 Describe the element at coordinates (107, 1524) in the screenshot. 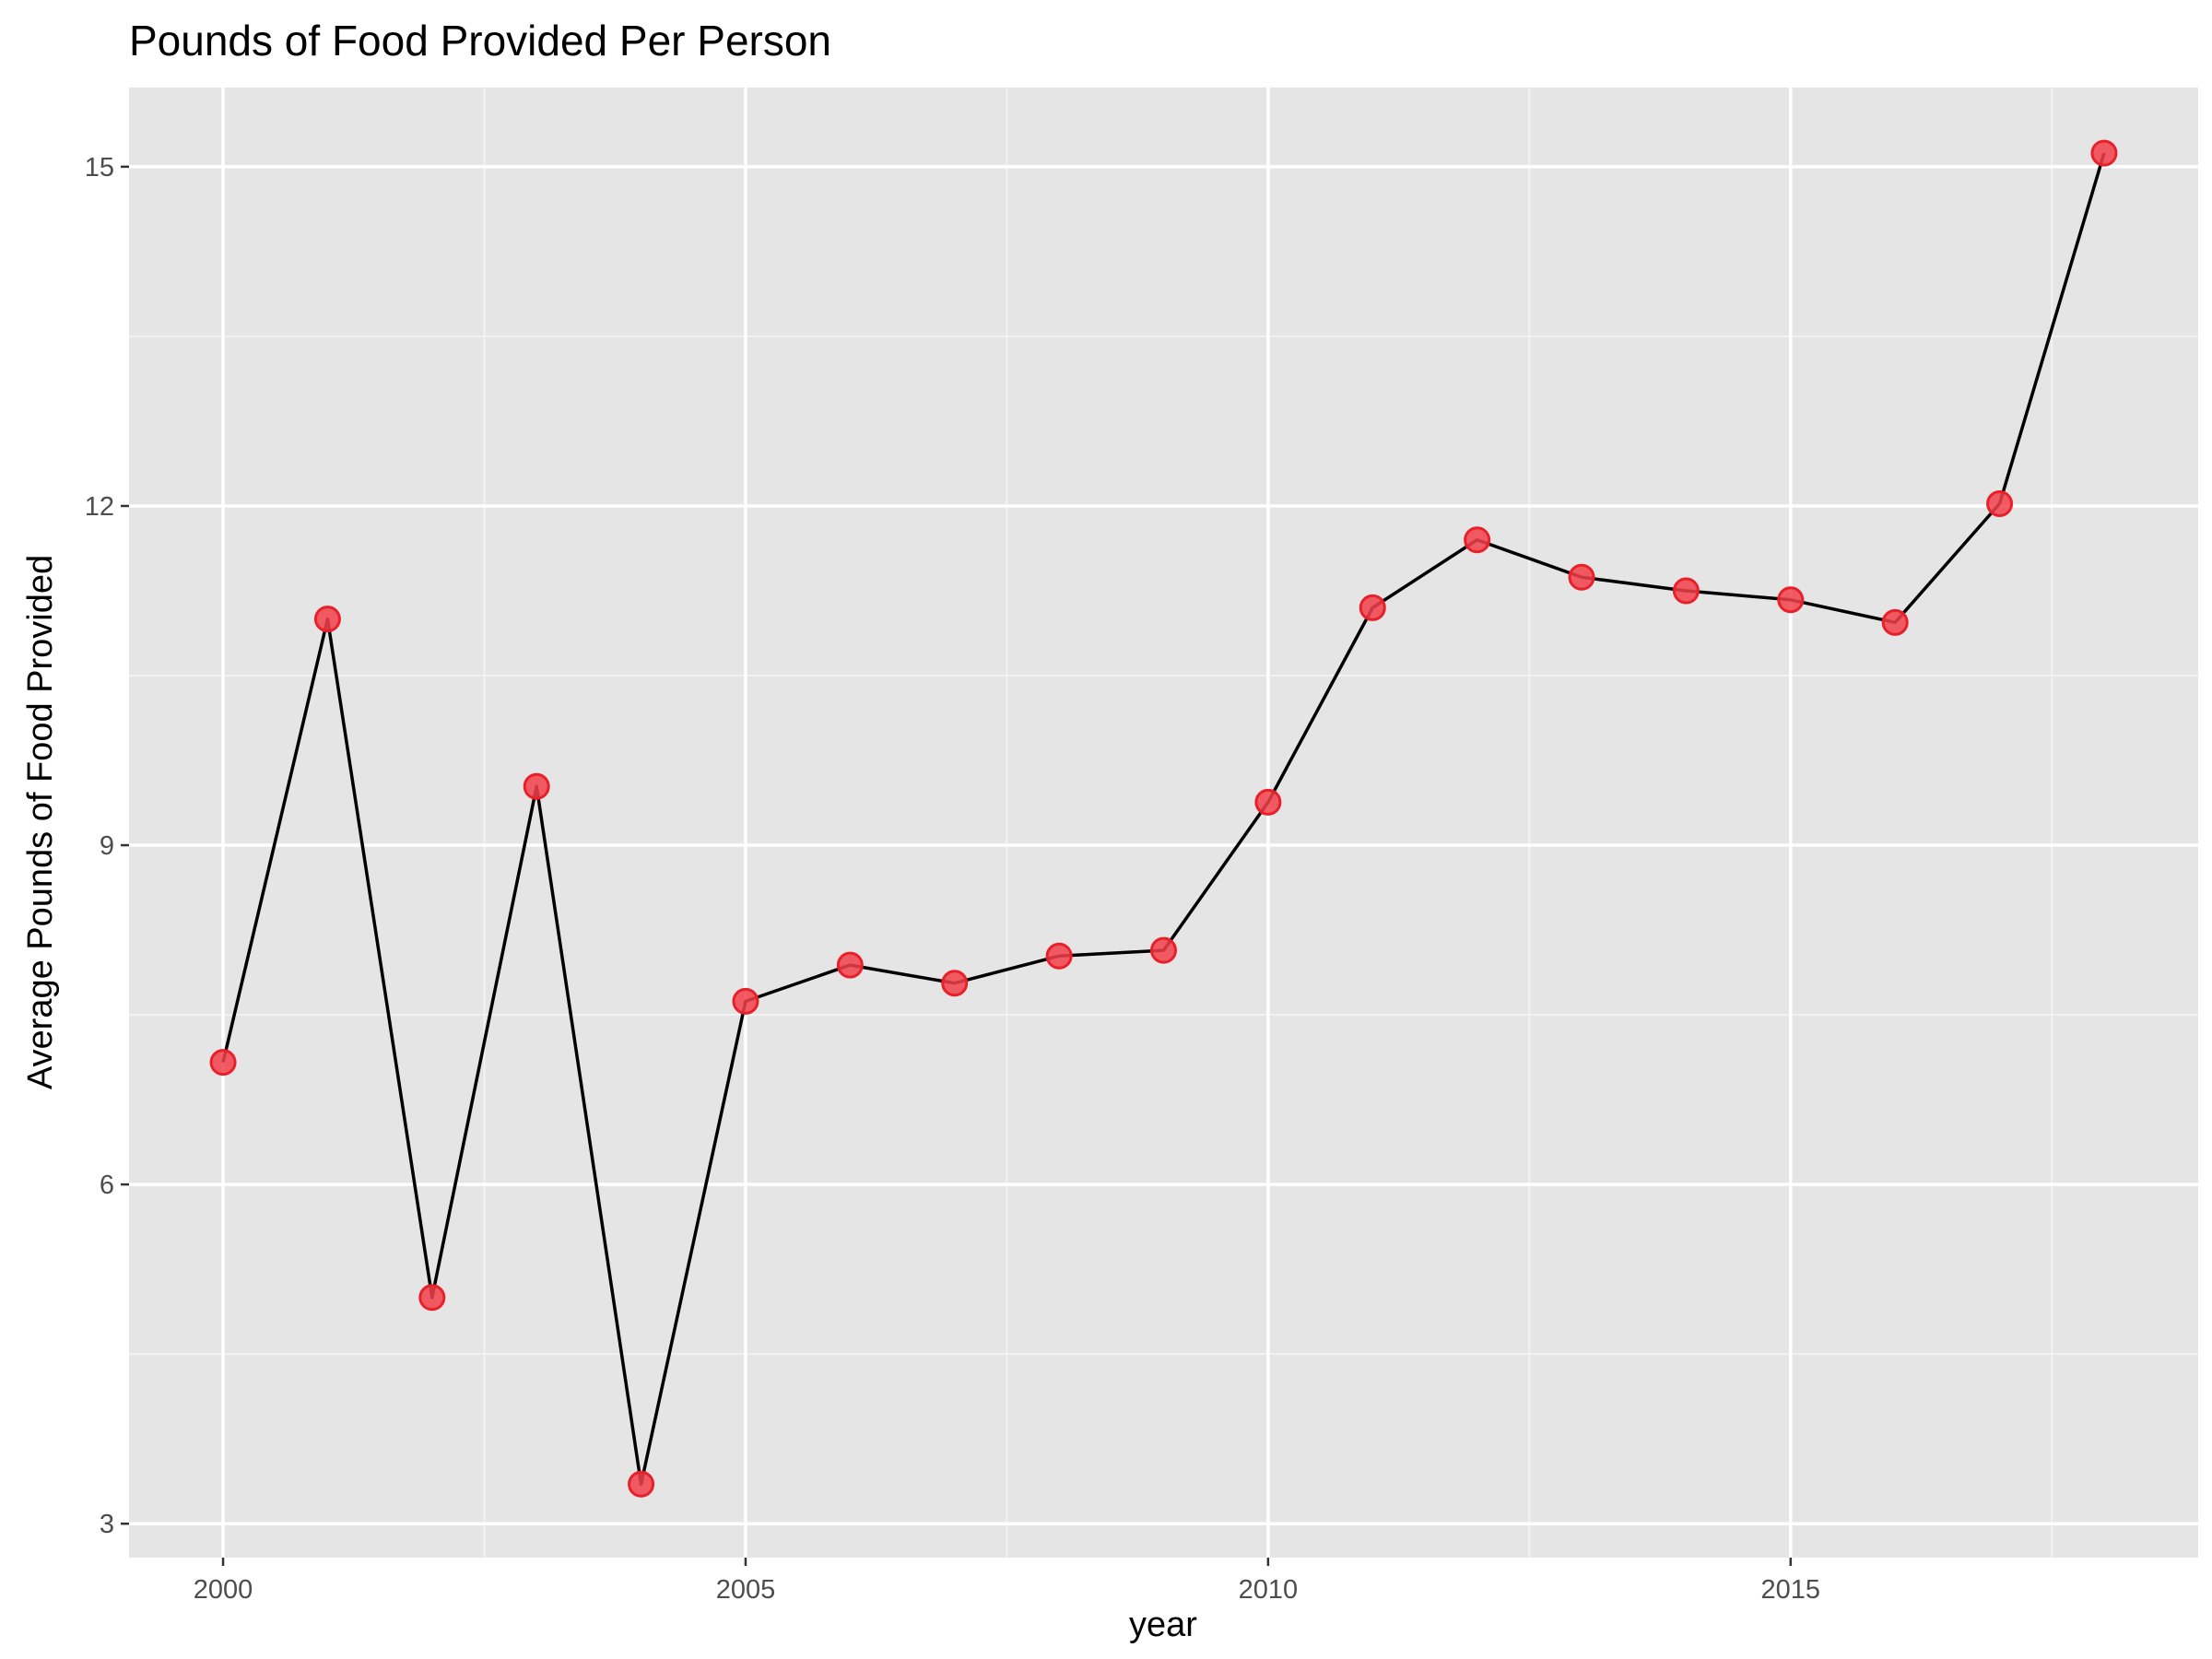

I see `y-tick-label: 3` at that location.